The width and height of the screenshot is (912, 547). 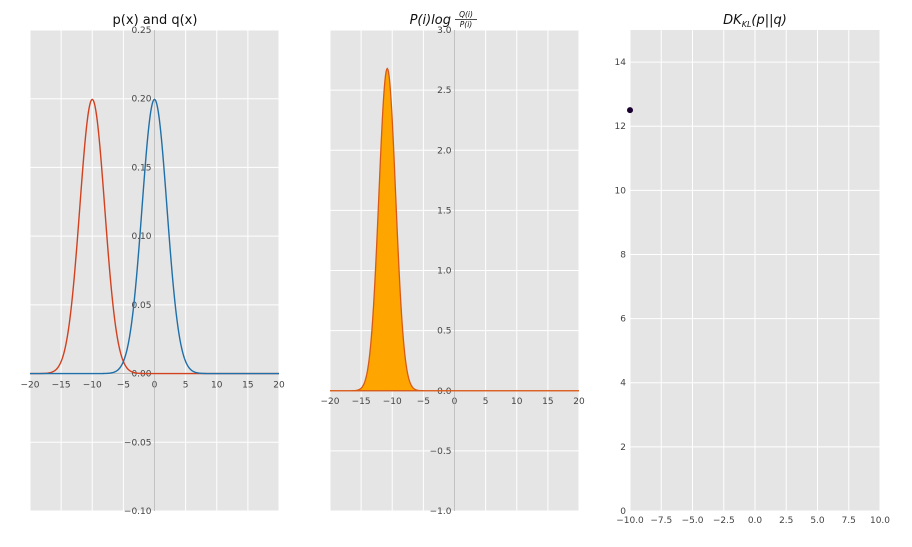 I want to click on x-tick-label: 7.5, so click(x=849, y=521).